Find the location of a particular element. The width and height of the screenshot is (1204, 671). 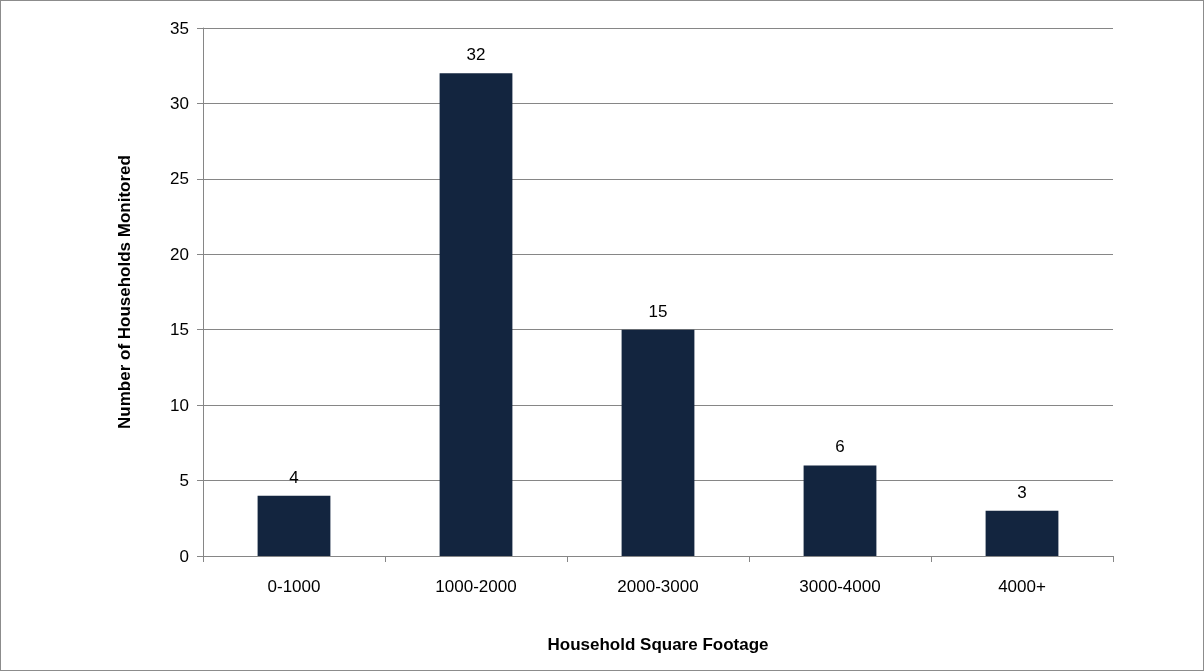

data-label: 15 is located at coordinates (658, 311).